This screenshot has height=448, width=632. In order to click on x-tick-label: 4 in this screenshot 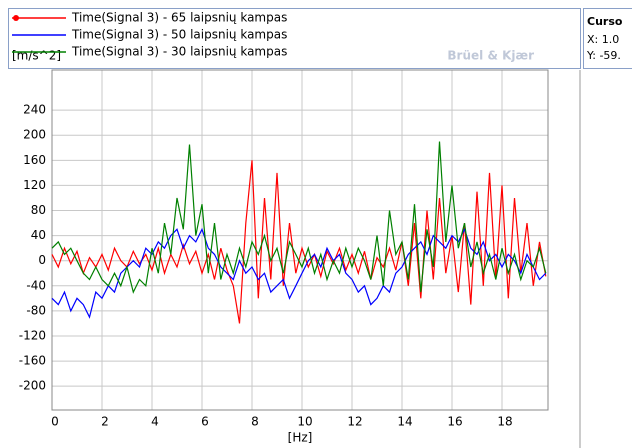, I will do `click(155, 422)`.